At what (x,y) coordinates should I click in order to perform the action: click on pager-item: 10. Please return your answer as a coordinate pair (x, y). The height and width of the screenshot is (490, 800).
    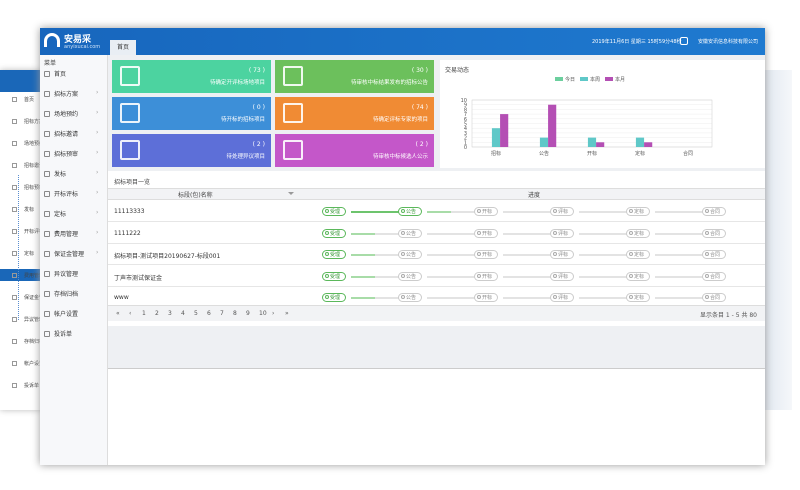
    Looking at the image, I should click on (263, 313).